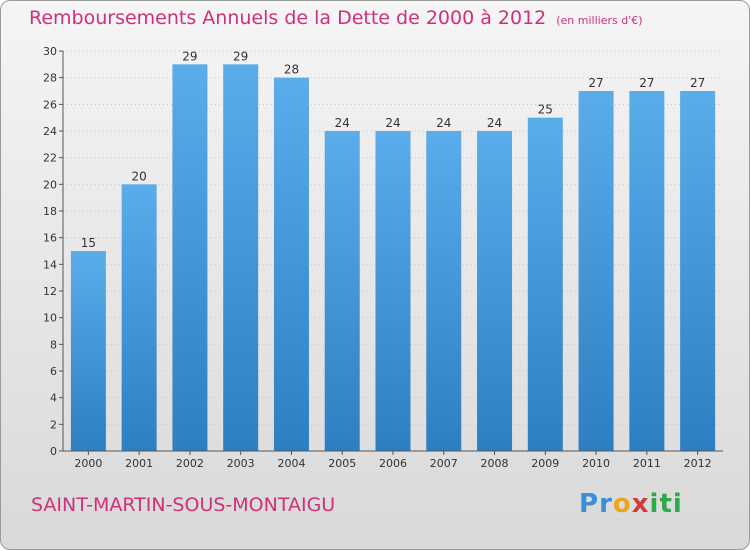 The height and width of the screenshot is (550, 750). I want to click on y-tick-label: 8, so click(53, 344).